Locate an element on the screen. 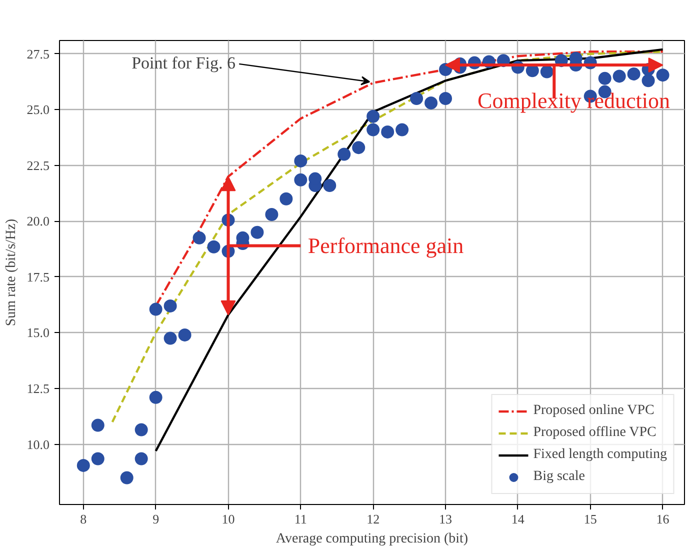  y-tick-label: 22.5 is located at coordinates (38, 165).